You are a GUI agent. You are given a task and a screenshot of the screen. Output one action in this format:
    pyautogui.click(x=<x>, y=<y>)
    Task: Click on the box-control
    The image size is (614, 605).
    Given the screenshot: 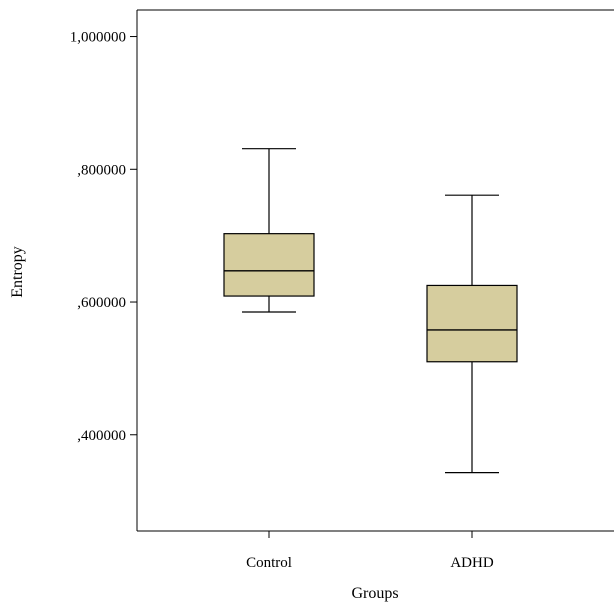 What is the action you would take?
    pyautogui.click(x=269, y=230)
    